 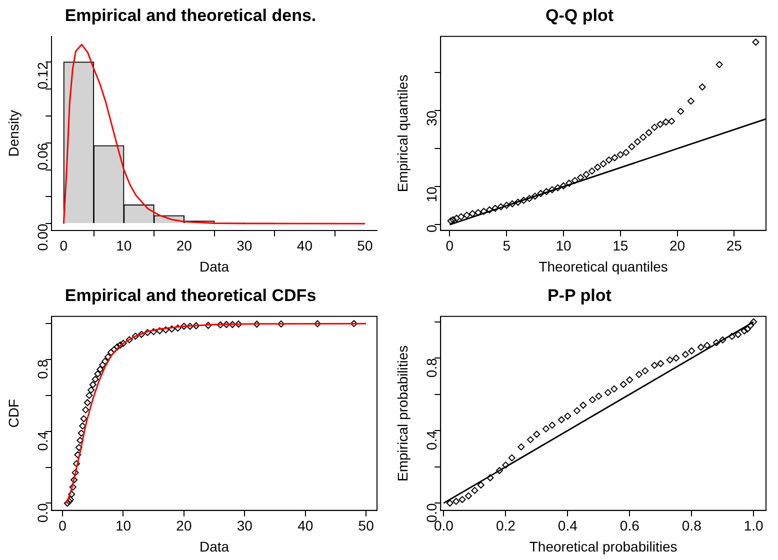 What do you see at coordinates (431, 118) in the screenshot?
I see `y-tick-label: 30` at bounding box center [431, 118].